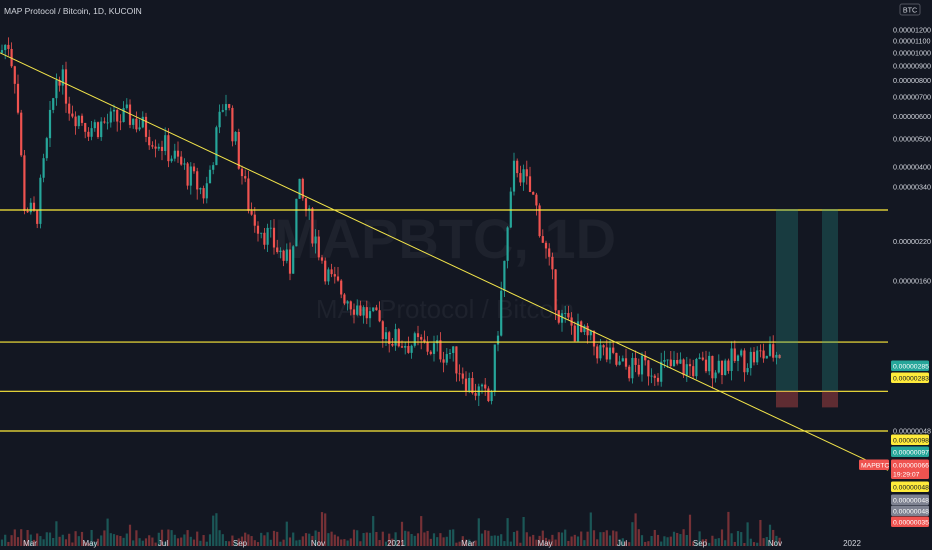 The image size is (932, 550). Describe the element at coordinates (807, 308) in the screenshot. I see `long-position-tool` at that location.